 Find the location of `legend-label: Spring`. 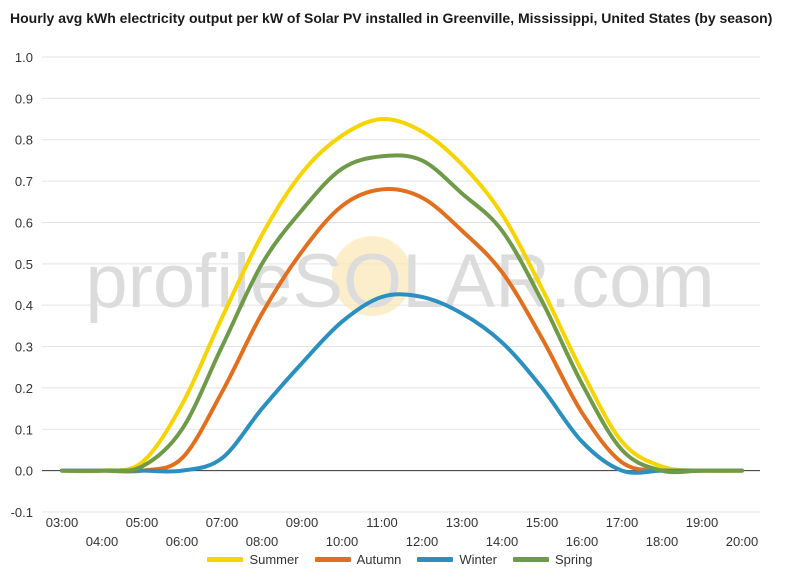

legend-label: Spring is located at coordinates (573, 559).